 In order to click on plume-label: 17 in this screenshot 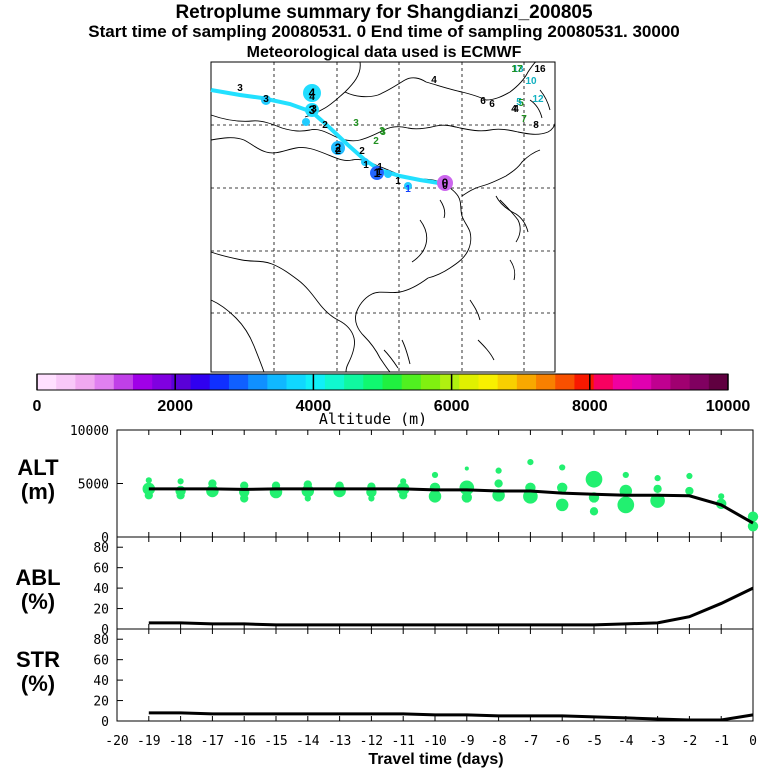, I will do `click(517, 69)`.